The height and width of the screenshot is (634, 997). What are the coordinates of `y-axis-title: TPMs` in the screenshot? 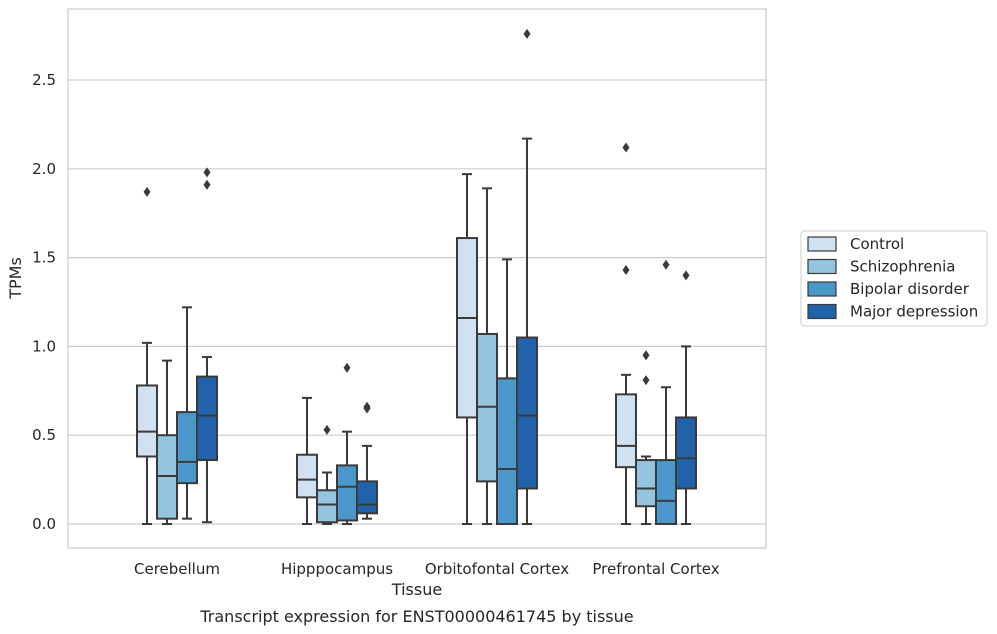 It's located at (15, 278).